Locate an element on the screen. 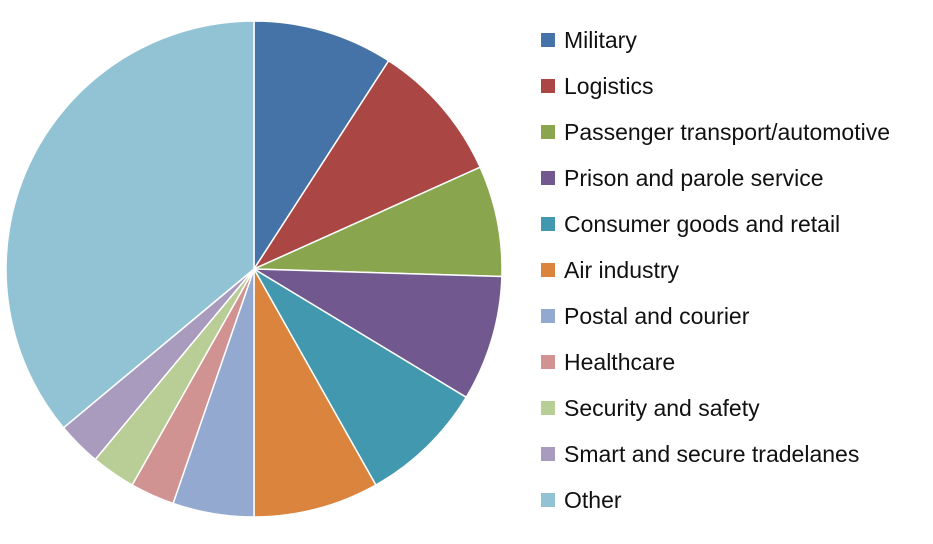 This screenshot has width=933, height=544. legend-item-other: Other is located at coordinates (581, 500).